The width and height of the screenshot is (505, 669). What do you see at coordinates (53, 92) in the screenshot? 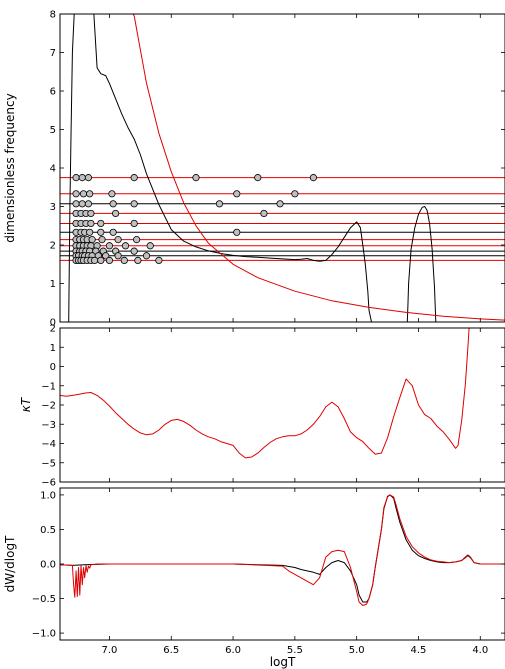
I see `y-tick-label: 6` at bounding box center [53, 92].